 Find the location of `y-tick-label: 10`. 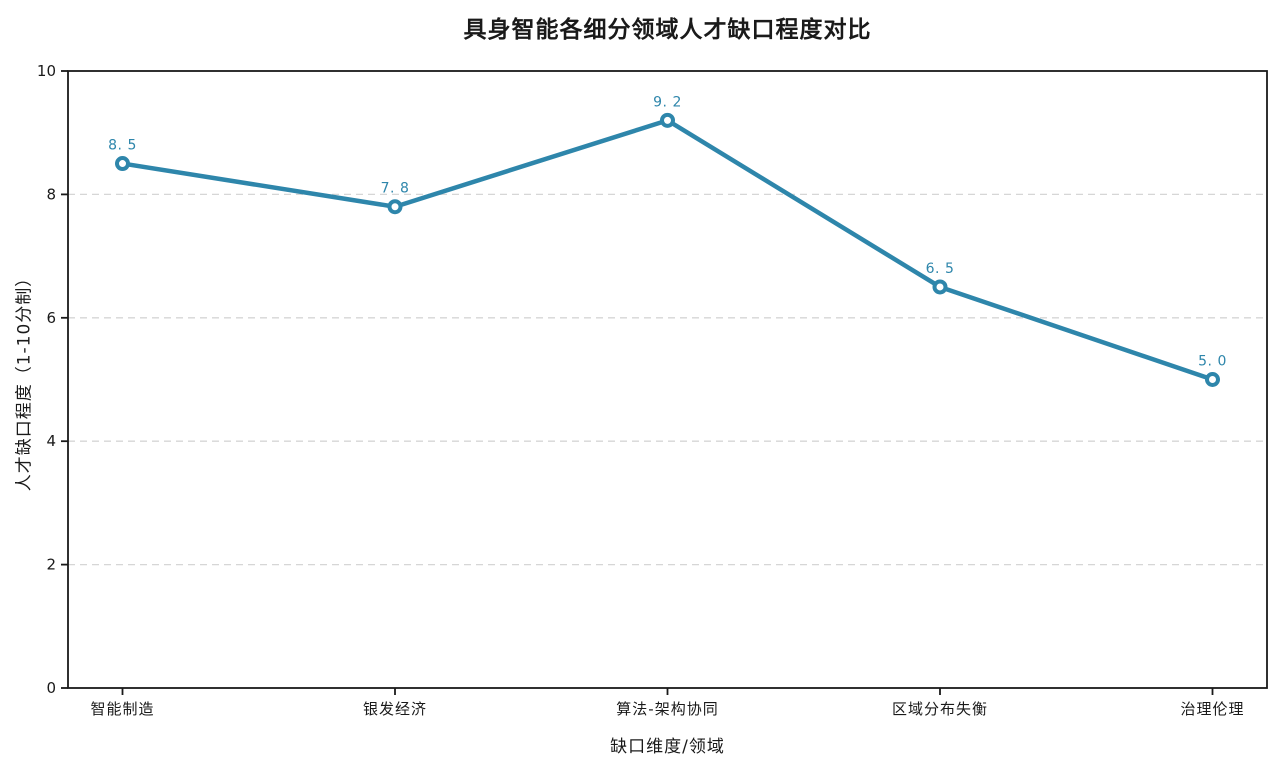

y-tick-label: 10 is located at coordinates (46, 71).